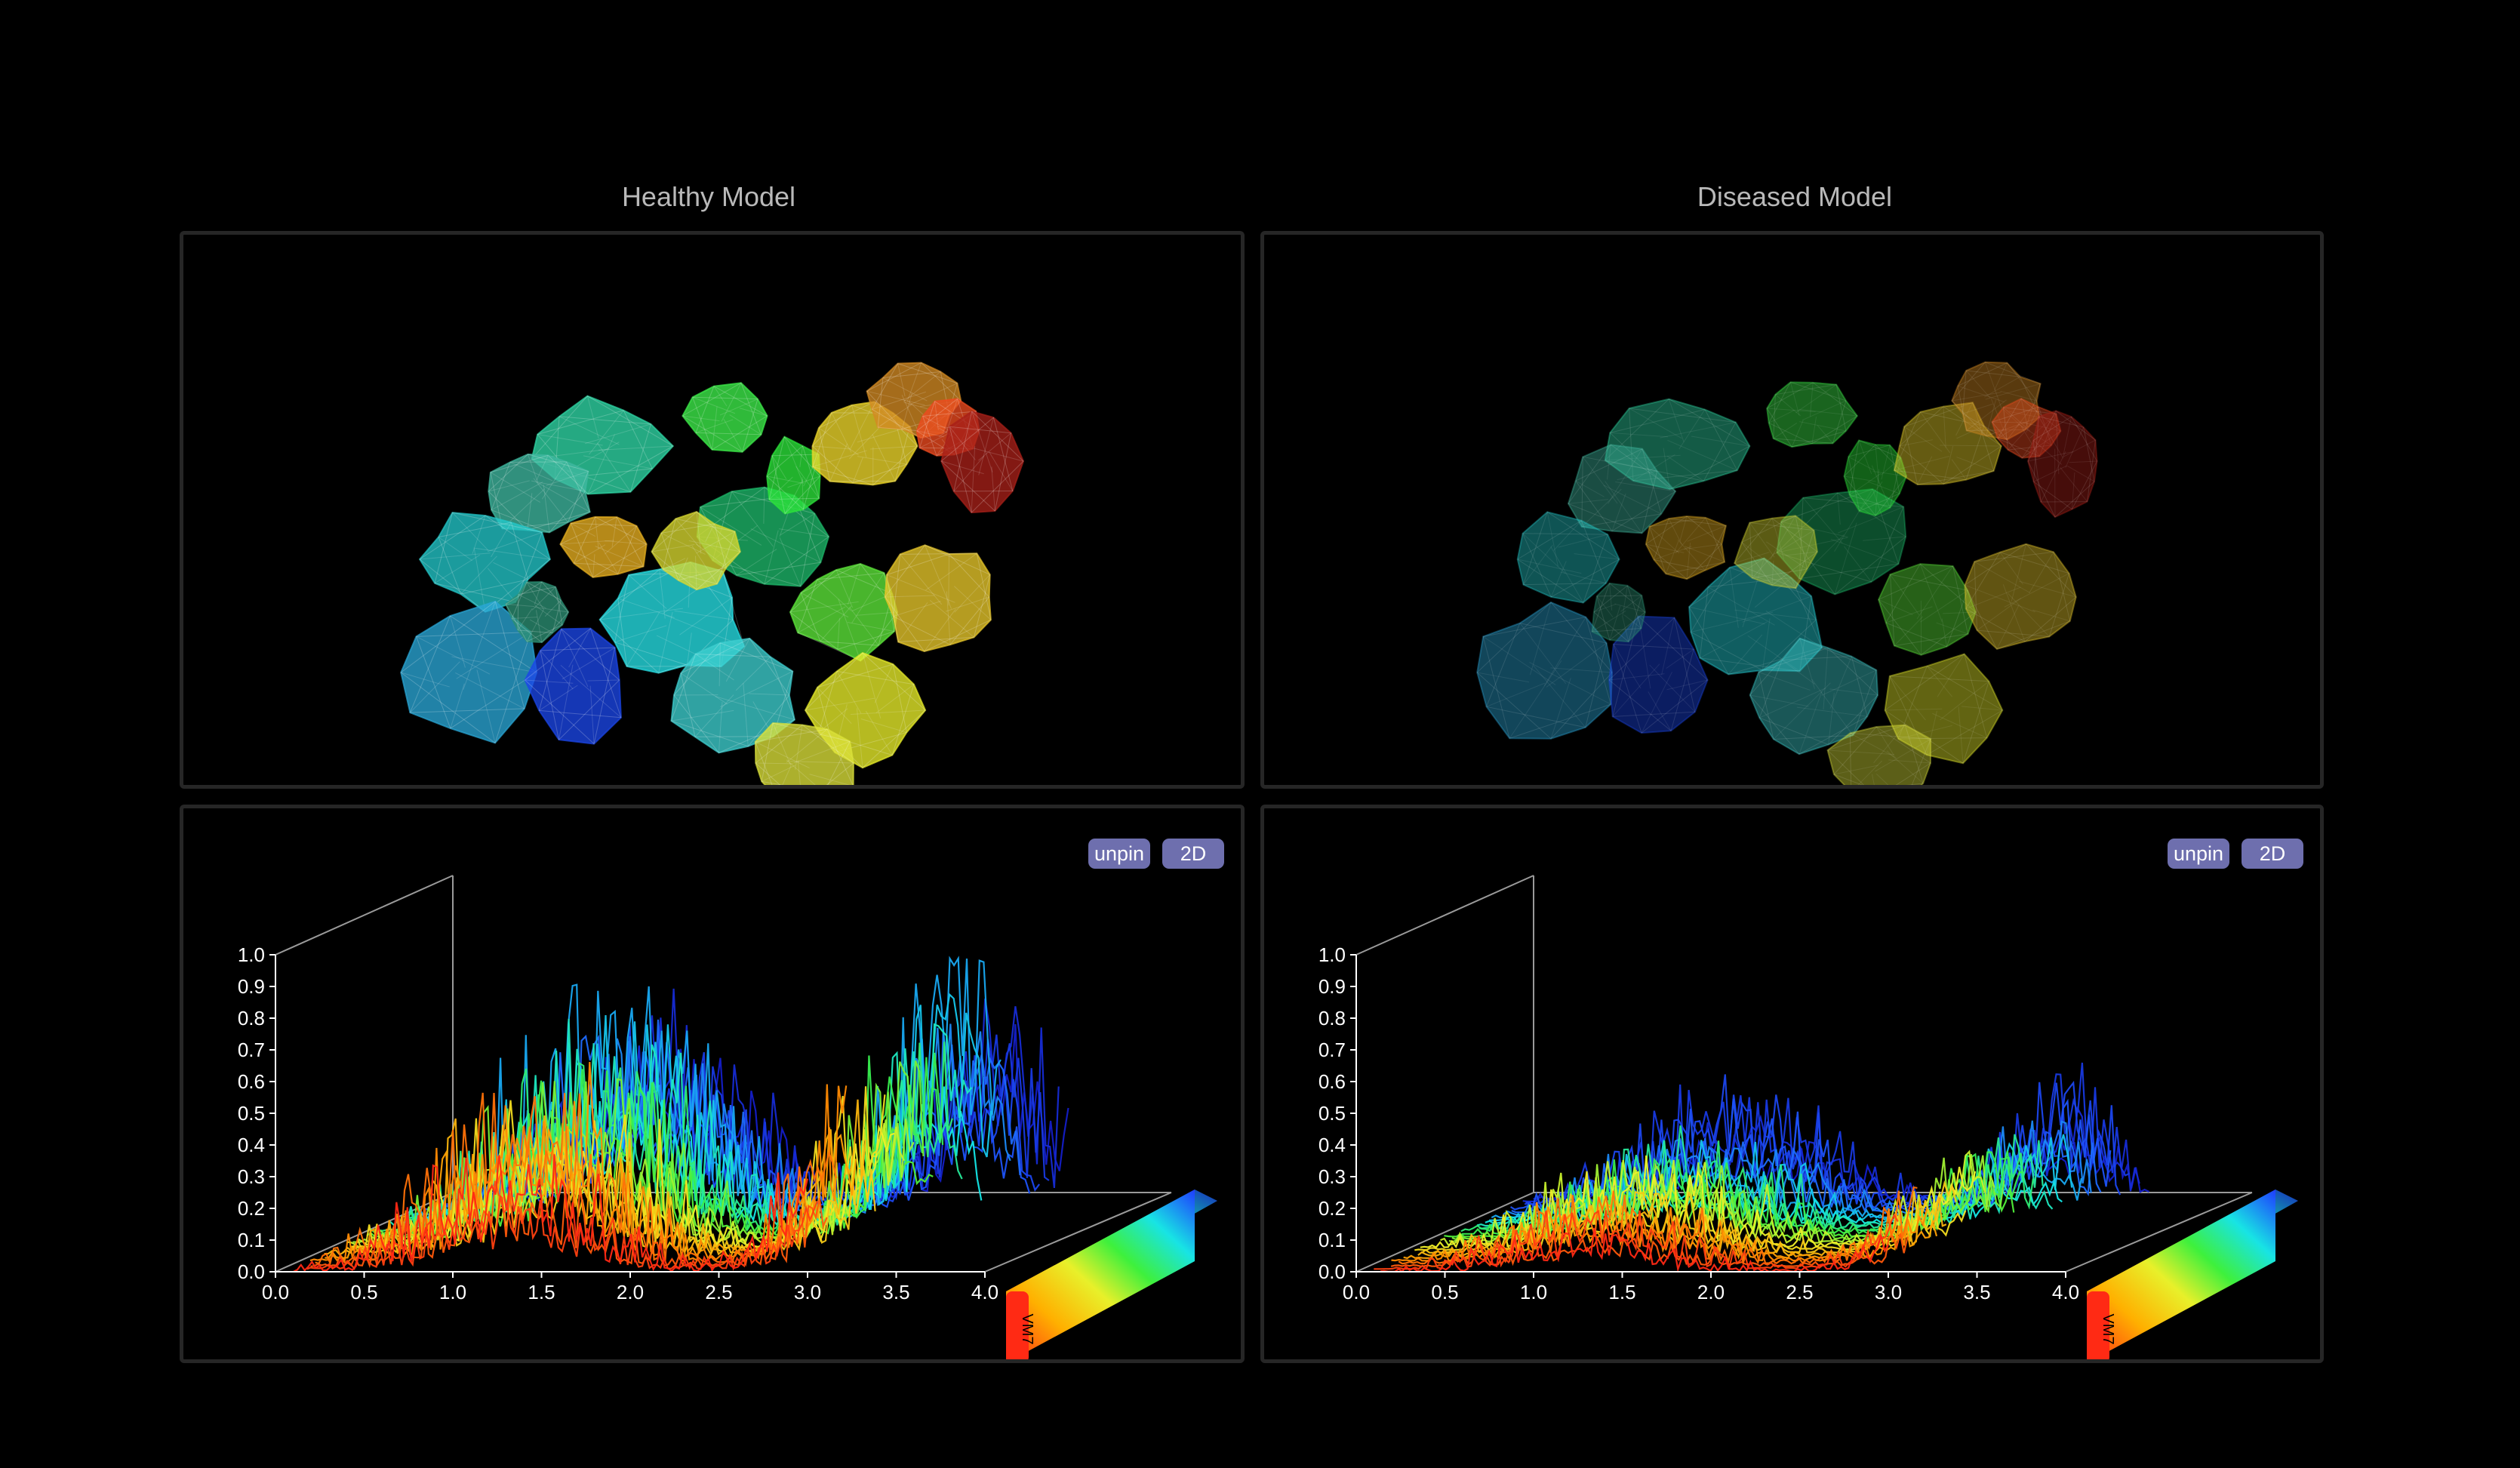 This screenshot has height=1468, width=2520. What do you see at coordinates (631, 1292) in the screenshot?
I see `x-tick-label: 2.0` at bounding box center [631, 1292].